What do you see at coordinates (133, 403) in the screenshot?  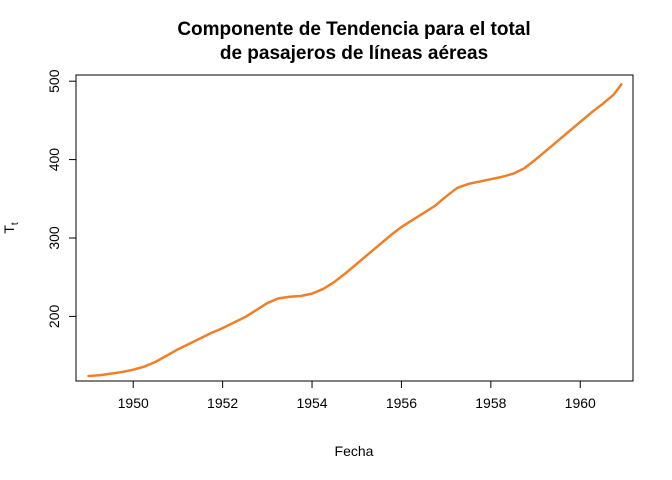 I see `x-tick-label-1950: 1950` at bounding box center [133, 403].